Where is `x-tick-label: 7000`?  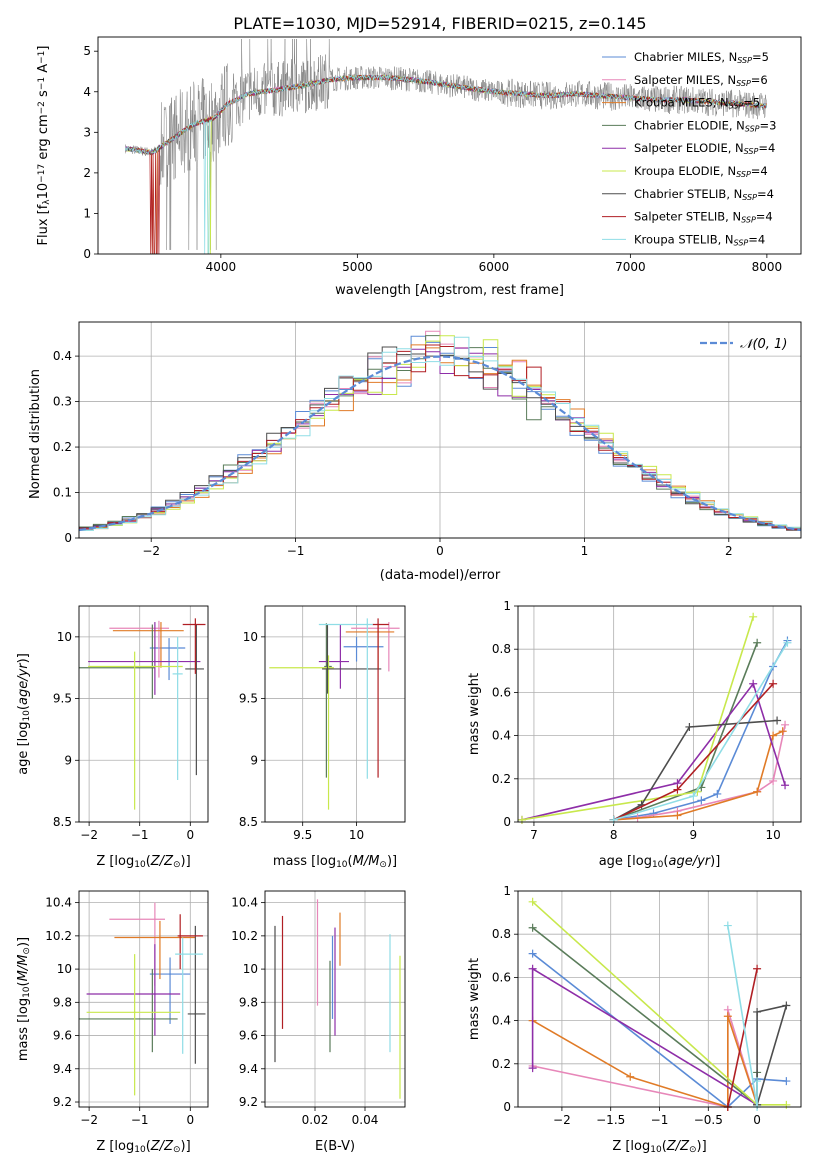
x-tick-label: 7000 is located at coordinates (630, 267).